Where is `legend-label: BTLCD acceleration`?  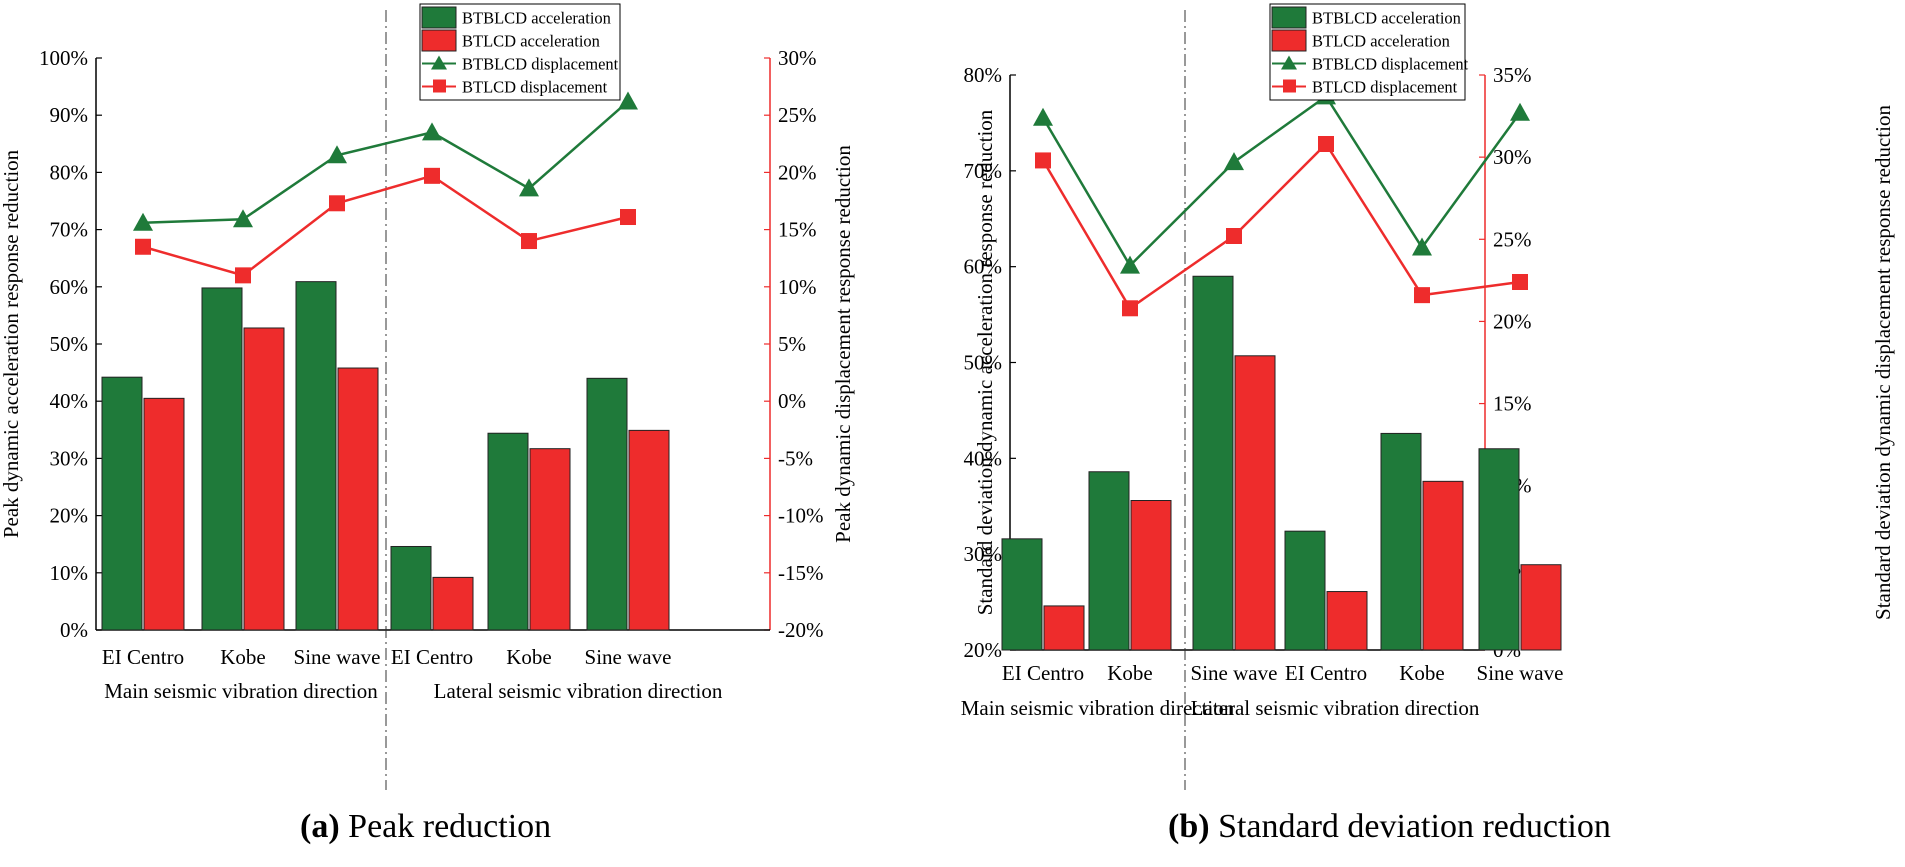
legend-label: BTLCD acceleration is located at coordinates (531, 41).